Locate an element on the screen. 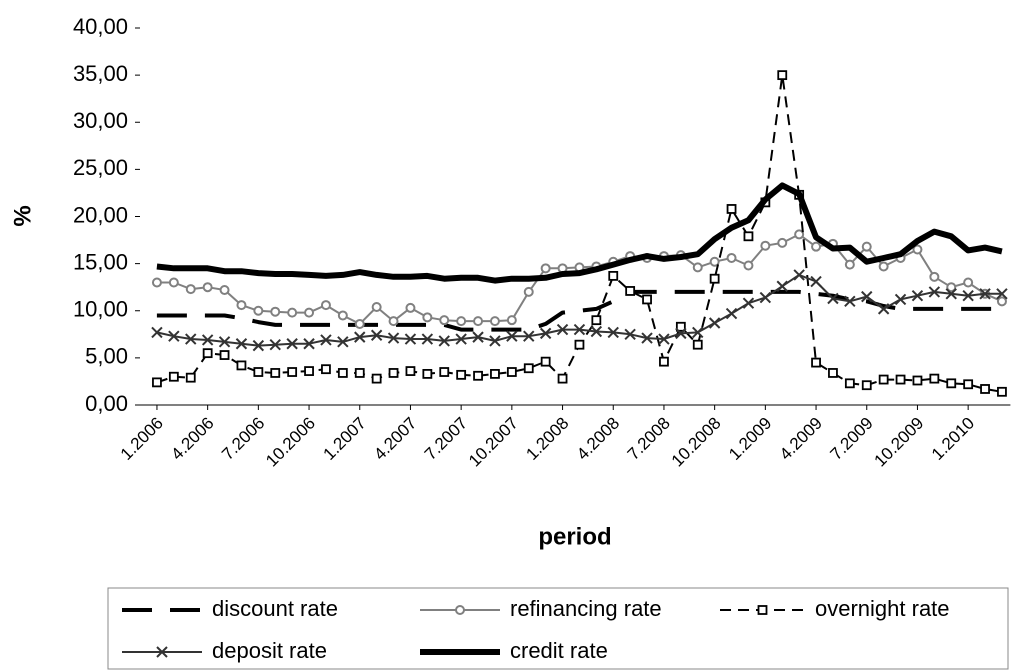  legend-label: discount rate is located at coordinates (275, 608).